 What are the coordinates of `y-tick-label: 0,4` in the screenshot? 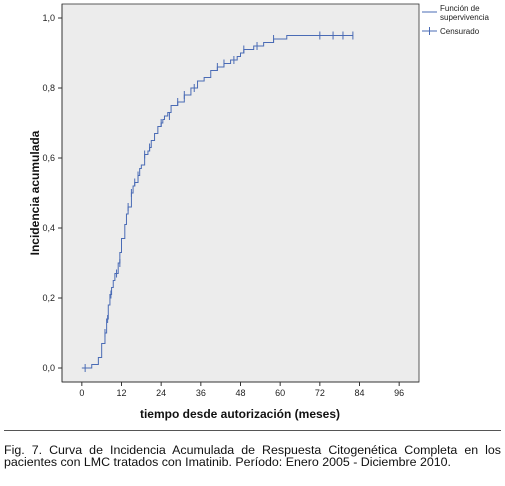 It's located at (48, 228).